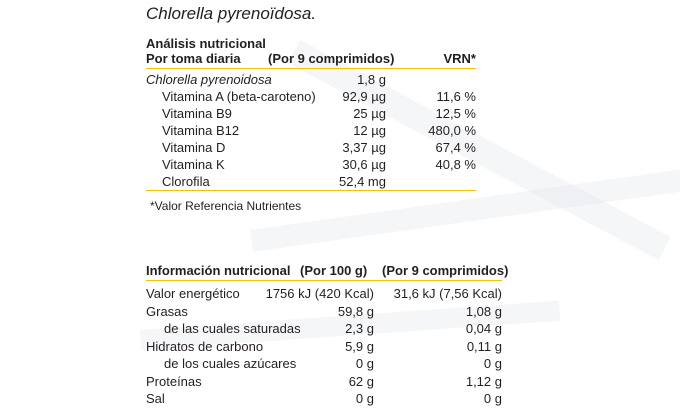 Image resolution: width=680 pixels, height=408 pixels. I want to click on nutrition-row-per9: 0,11 g, so click(484, 346).